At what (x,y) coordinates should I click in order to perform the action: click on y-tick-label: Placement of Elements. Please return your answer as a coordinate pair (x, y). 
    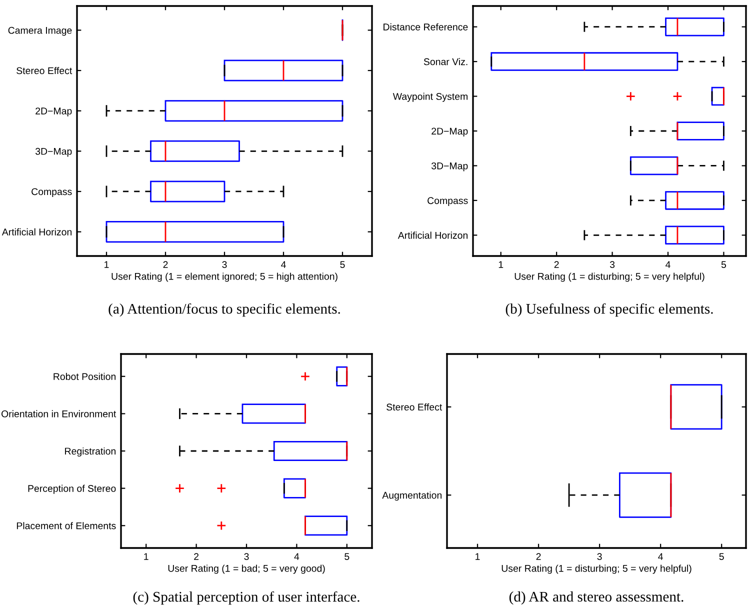
    Looking at the image, I should click on (66, 526).